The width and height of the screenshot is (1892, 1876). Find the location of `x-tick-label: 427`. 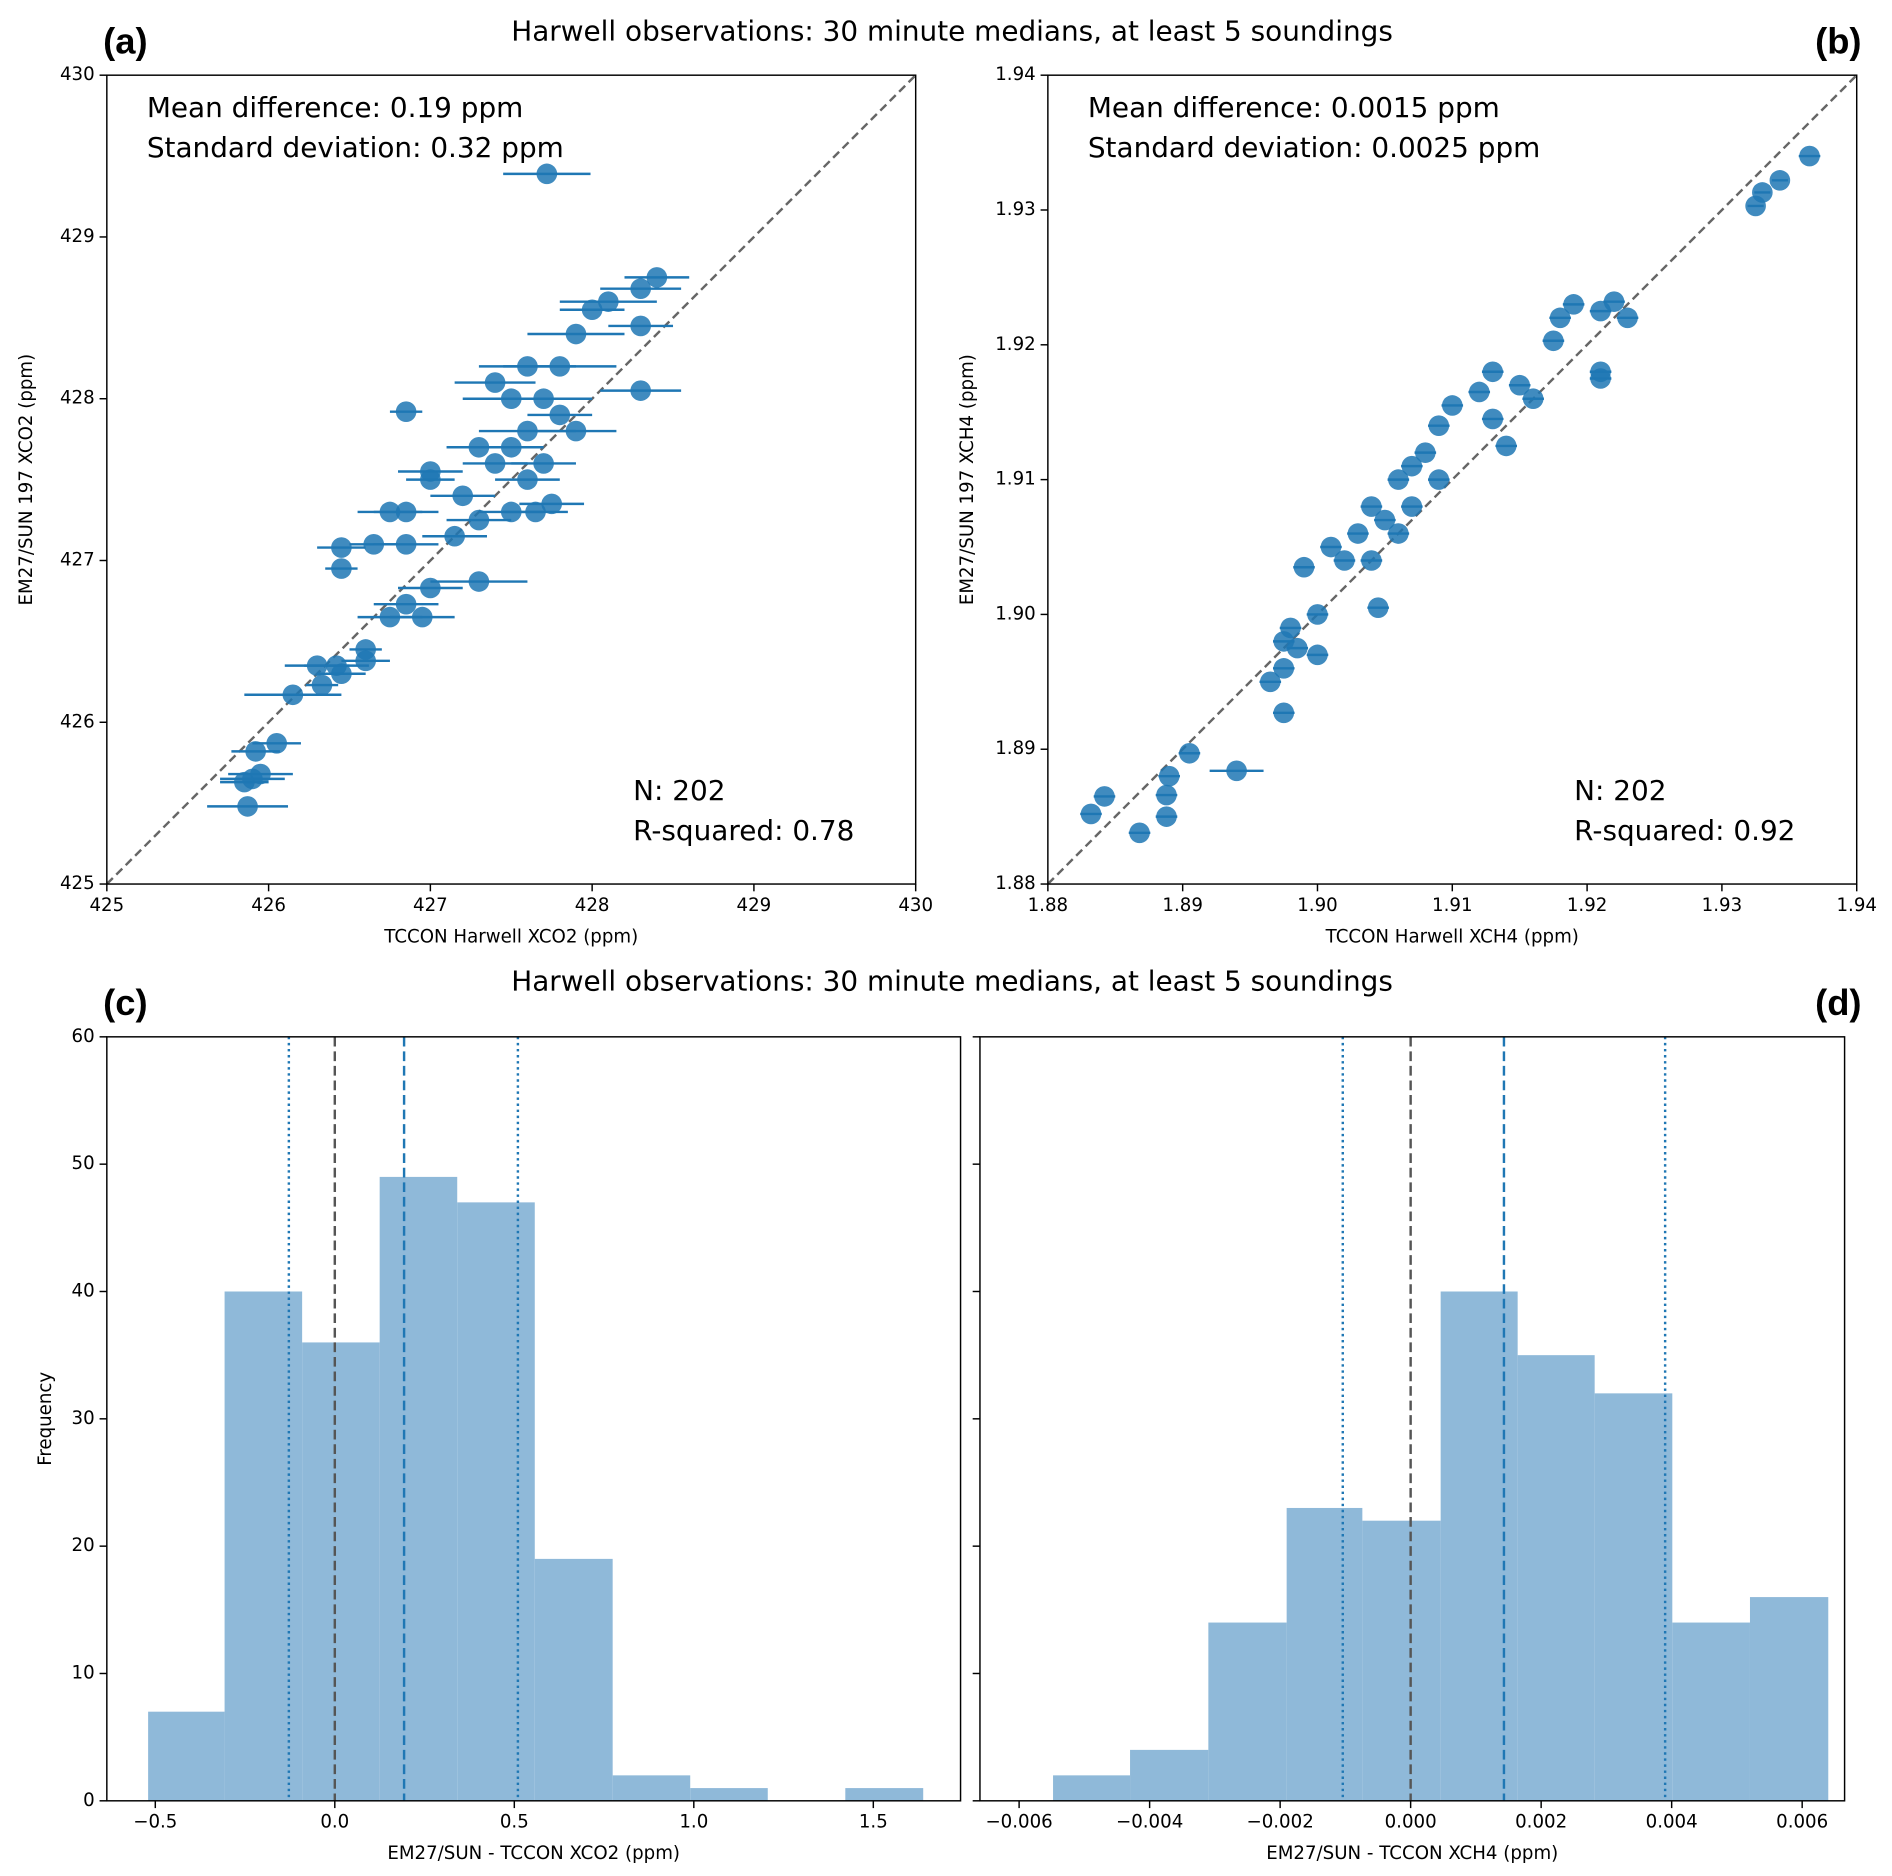

x-tick-label: 427 is located at coordinates (430, 905).